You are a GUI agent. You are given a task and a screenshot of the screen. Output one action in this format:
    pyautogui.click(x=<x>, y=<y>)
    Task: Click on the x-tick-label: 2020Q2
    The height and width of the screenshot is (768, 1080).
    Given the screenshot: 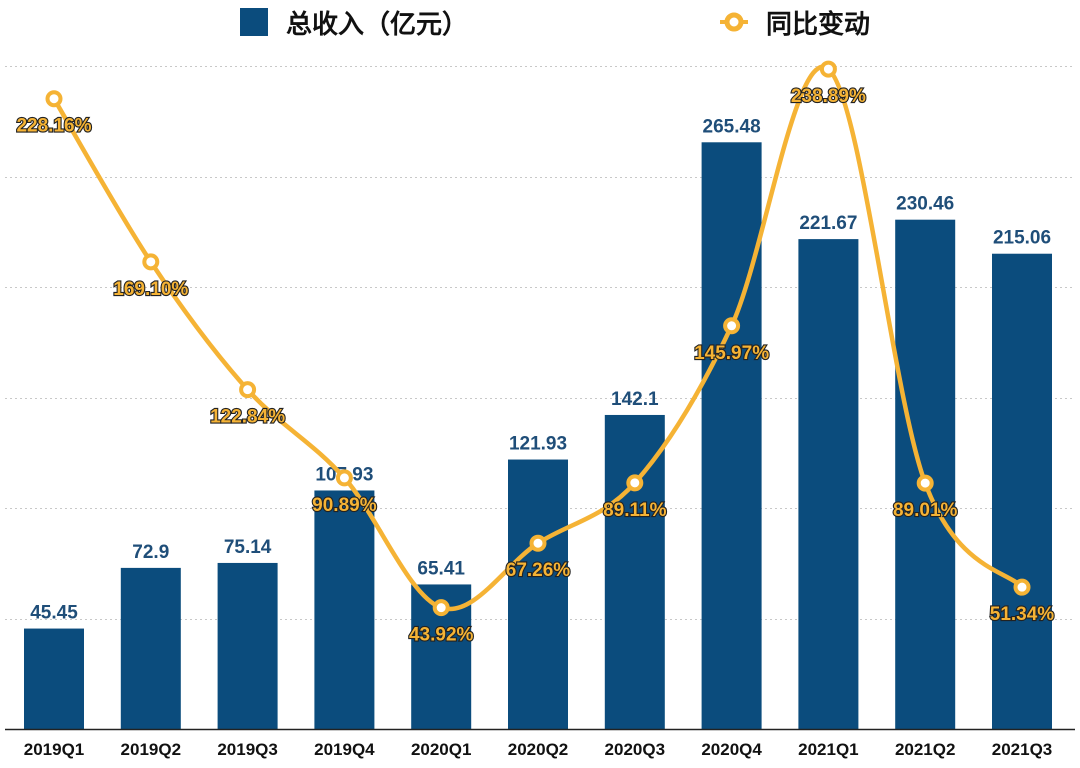 What is the action you would take?
    pyautogui.click(x=538, y=749)
    